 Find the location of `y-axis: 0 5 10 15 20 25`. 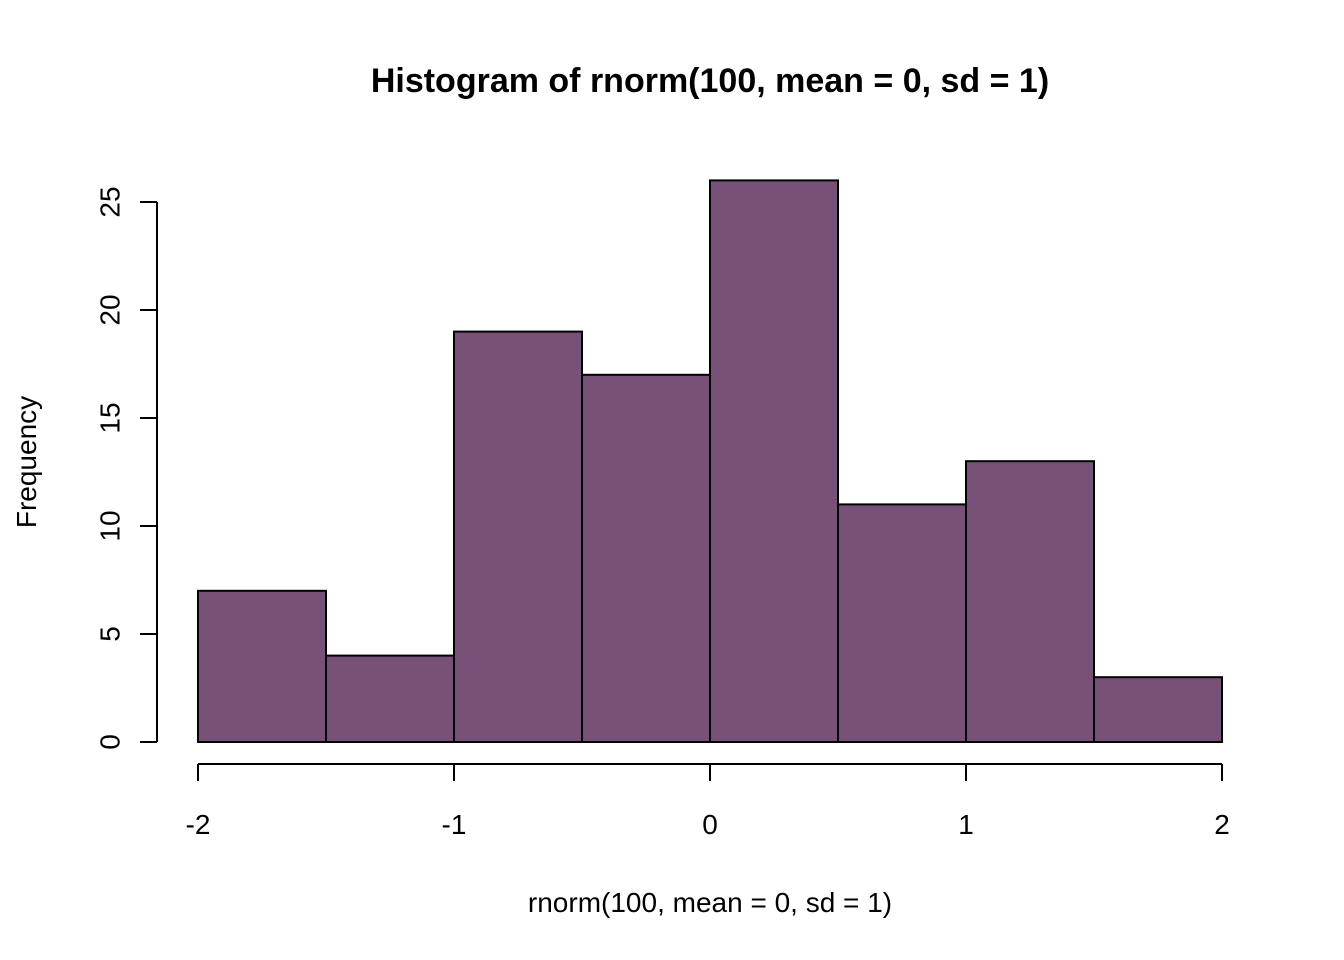

y-axis: 0 5 10 15 20 25 is located at coordinates (126, 468).